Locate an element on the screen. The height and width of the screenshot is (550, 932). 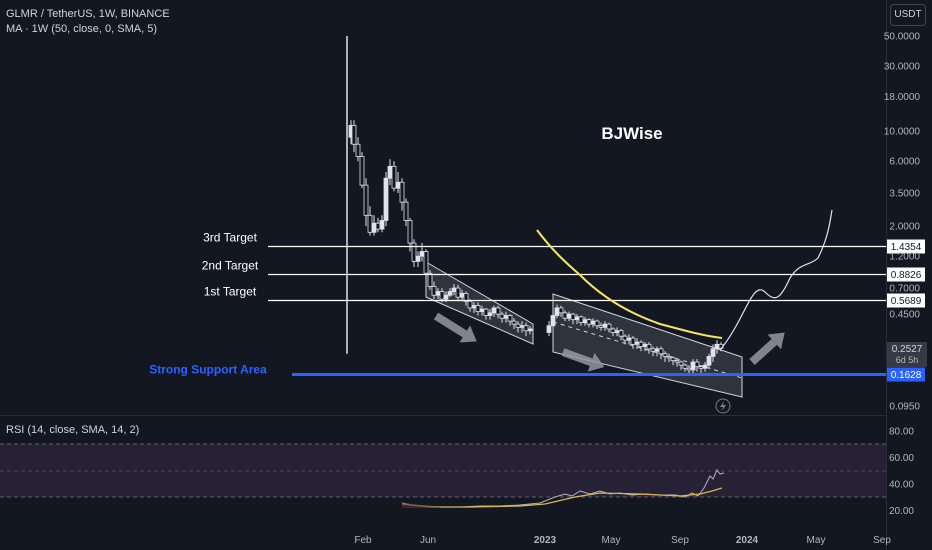
watermark: BJWise is located at coordinates (631, 133).